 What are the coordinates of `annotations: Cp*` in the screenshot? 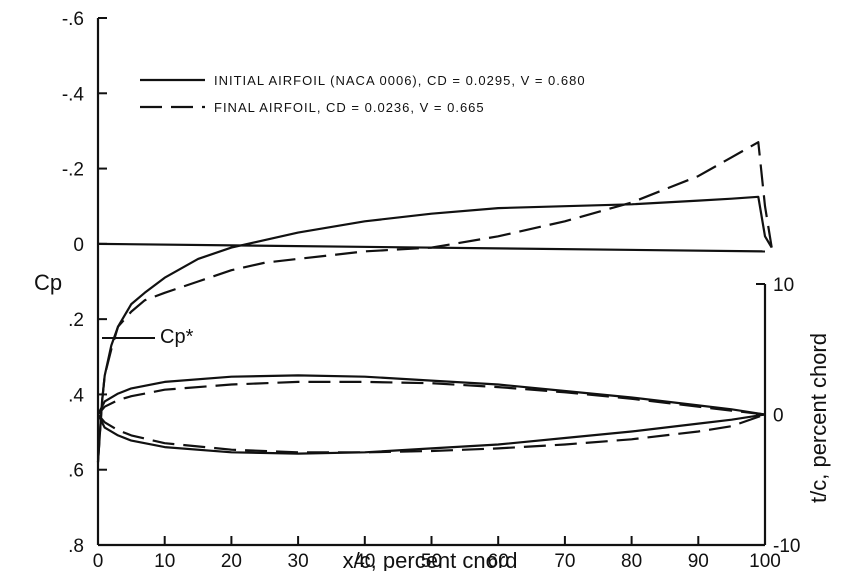 It's located at (148, 337).